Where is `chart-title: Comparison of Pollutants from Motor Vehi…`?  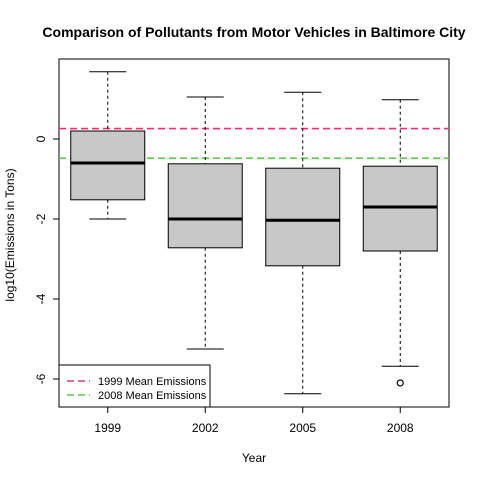 chart-title: Comparison of Pollutants from Motor Vehi… is located at coordinates (253, 32).